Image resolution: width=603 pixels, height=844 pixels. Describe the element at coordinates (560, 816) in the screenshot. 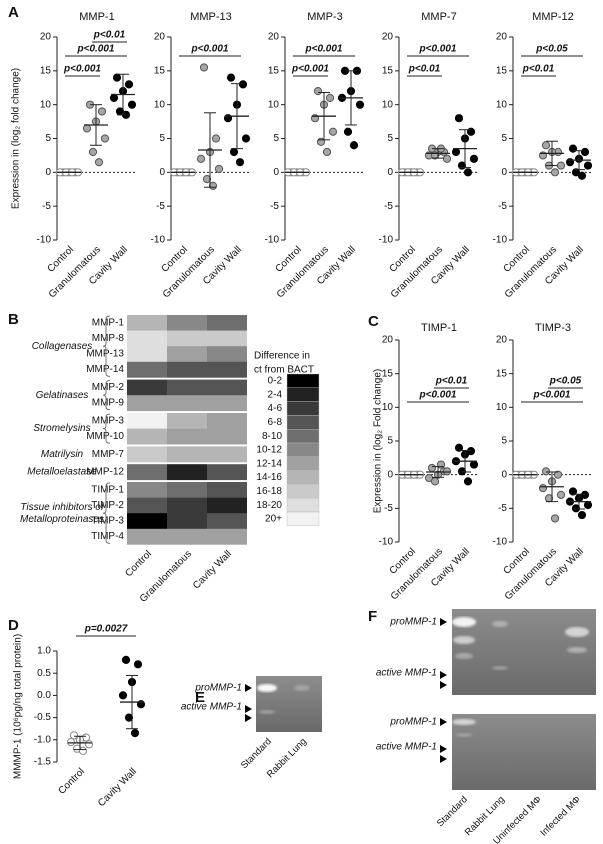

I see `lane-label: Infected MΦ` at that location.